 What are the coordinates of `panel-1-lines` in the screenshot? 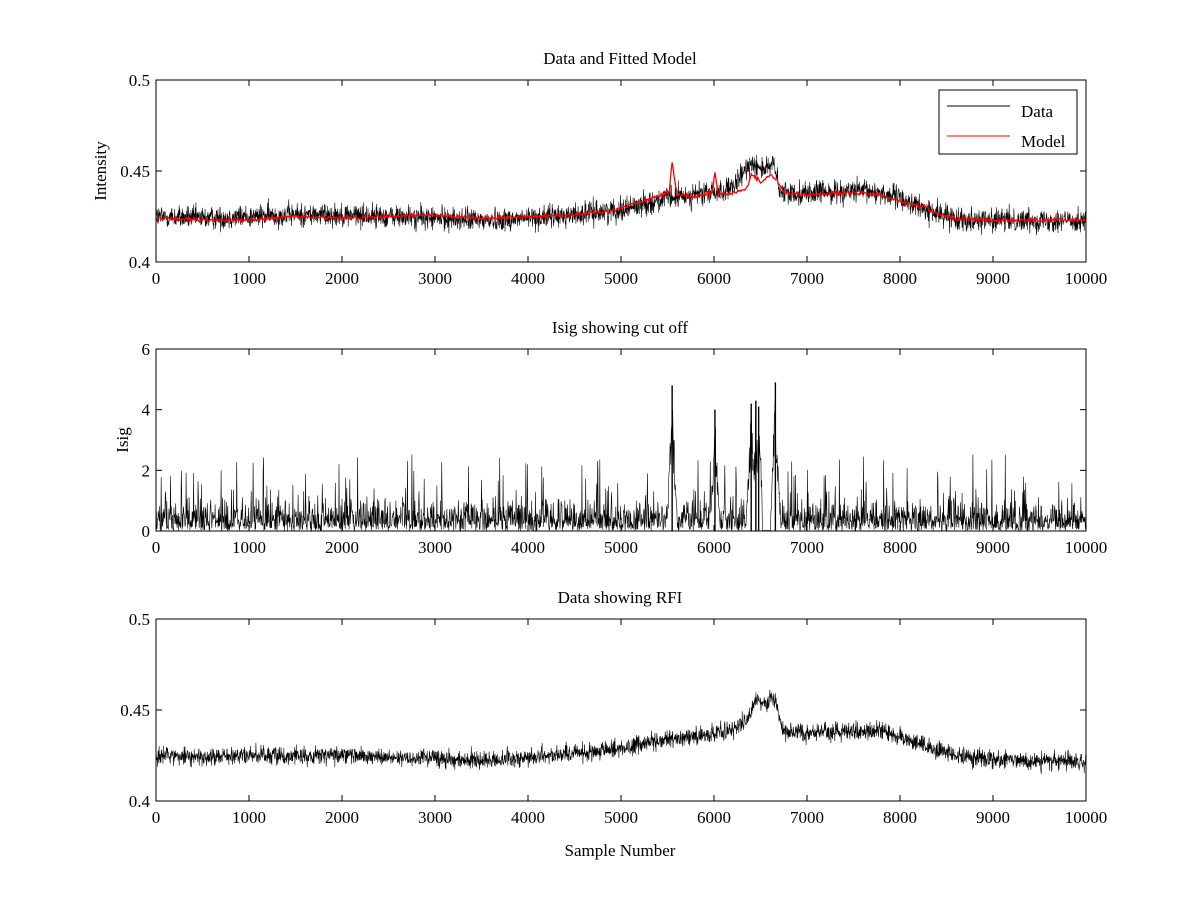 It's located at (621, 195).